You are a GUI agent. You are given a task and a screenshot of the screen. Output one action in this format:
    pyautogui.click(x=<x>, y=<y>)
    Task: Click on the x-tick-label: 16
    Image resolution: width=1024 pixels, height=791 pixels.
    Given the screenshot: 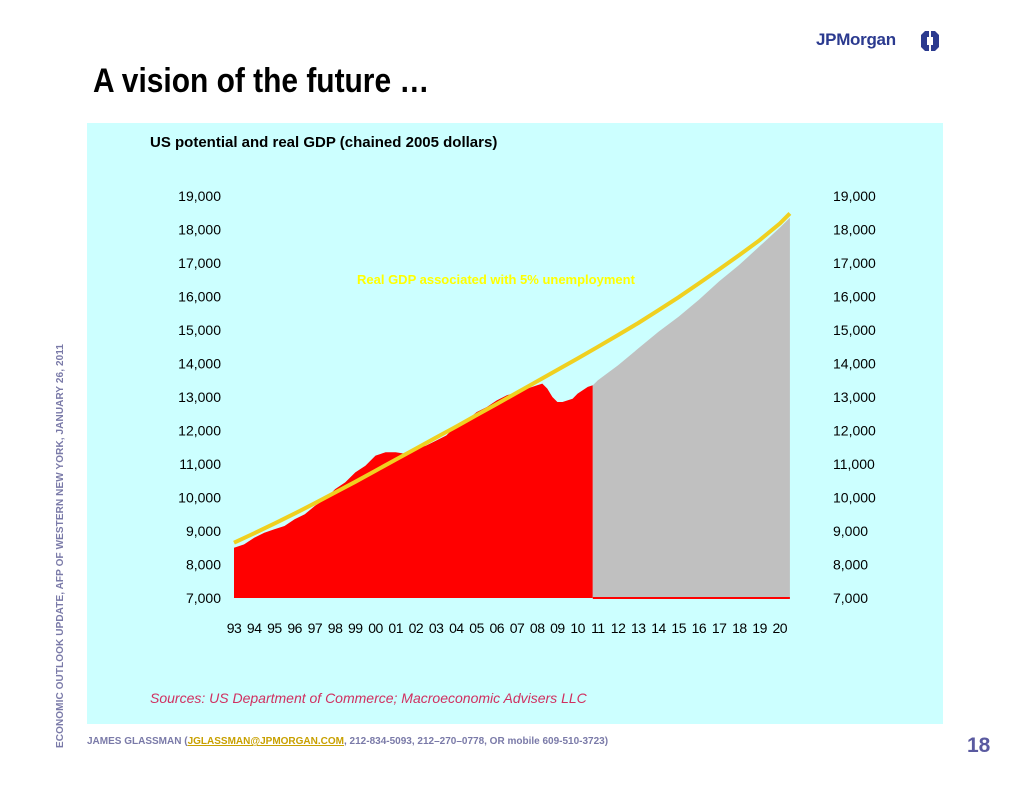 What is the action you would take?
    pyautogui.click(x=699, y=628)
    